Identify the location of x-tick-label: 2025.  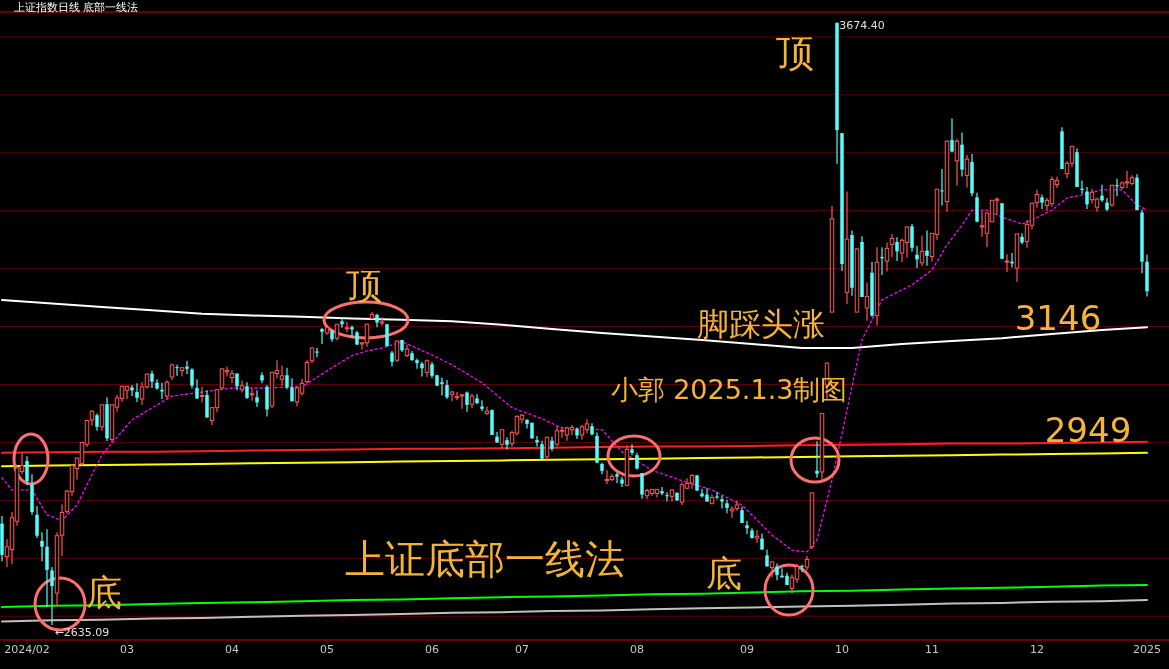
(1147, 649).